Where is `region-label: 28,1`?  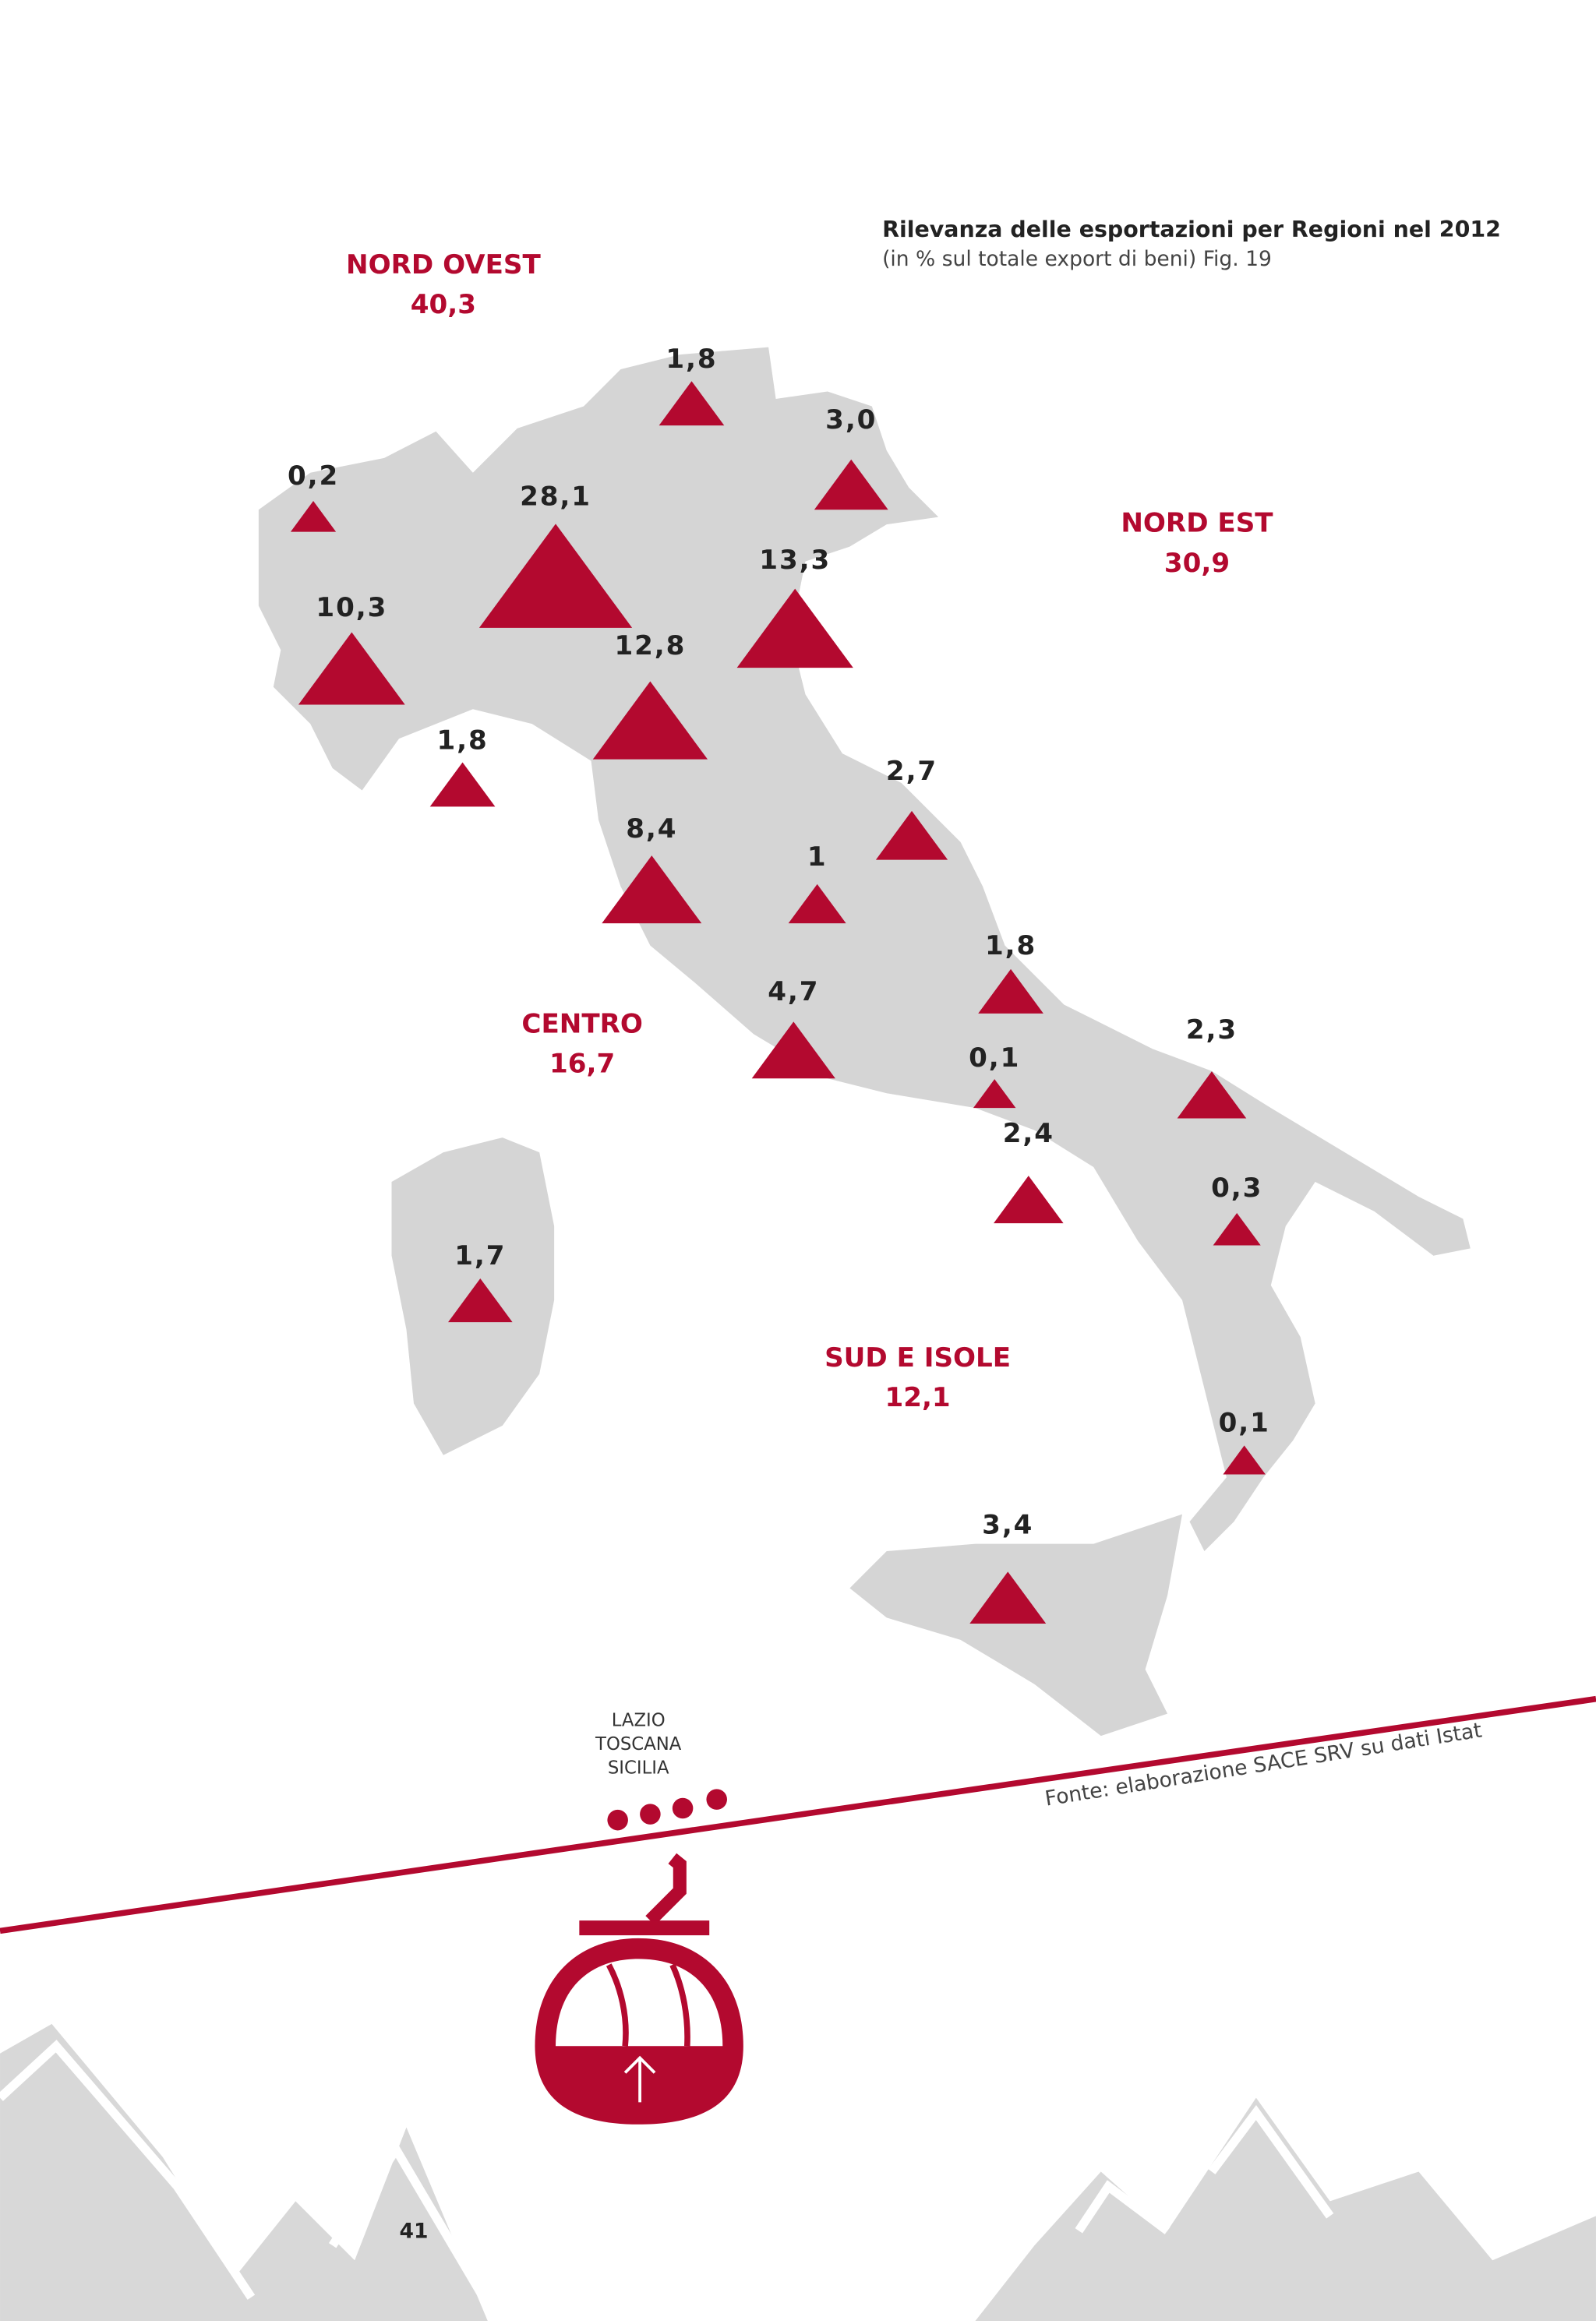
region-label: 28,1 is located at coordinates (555, 497).